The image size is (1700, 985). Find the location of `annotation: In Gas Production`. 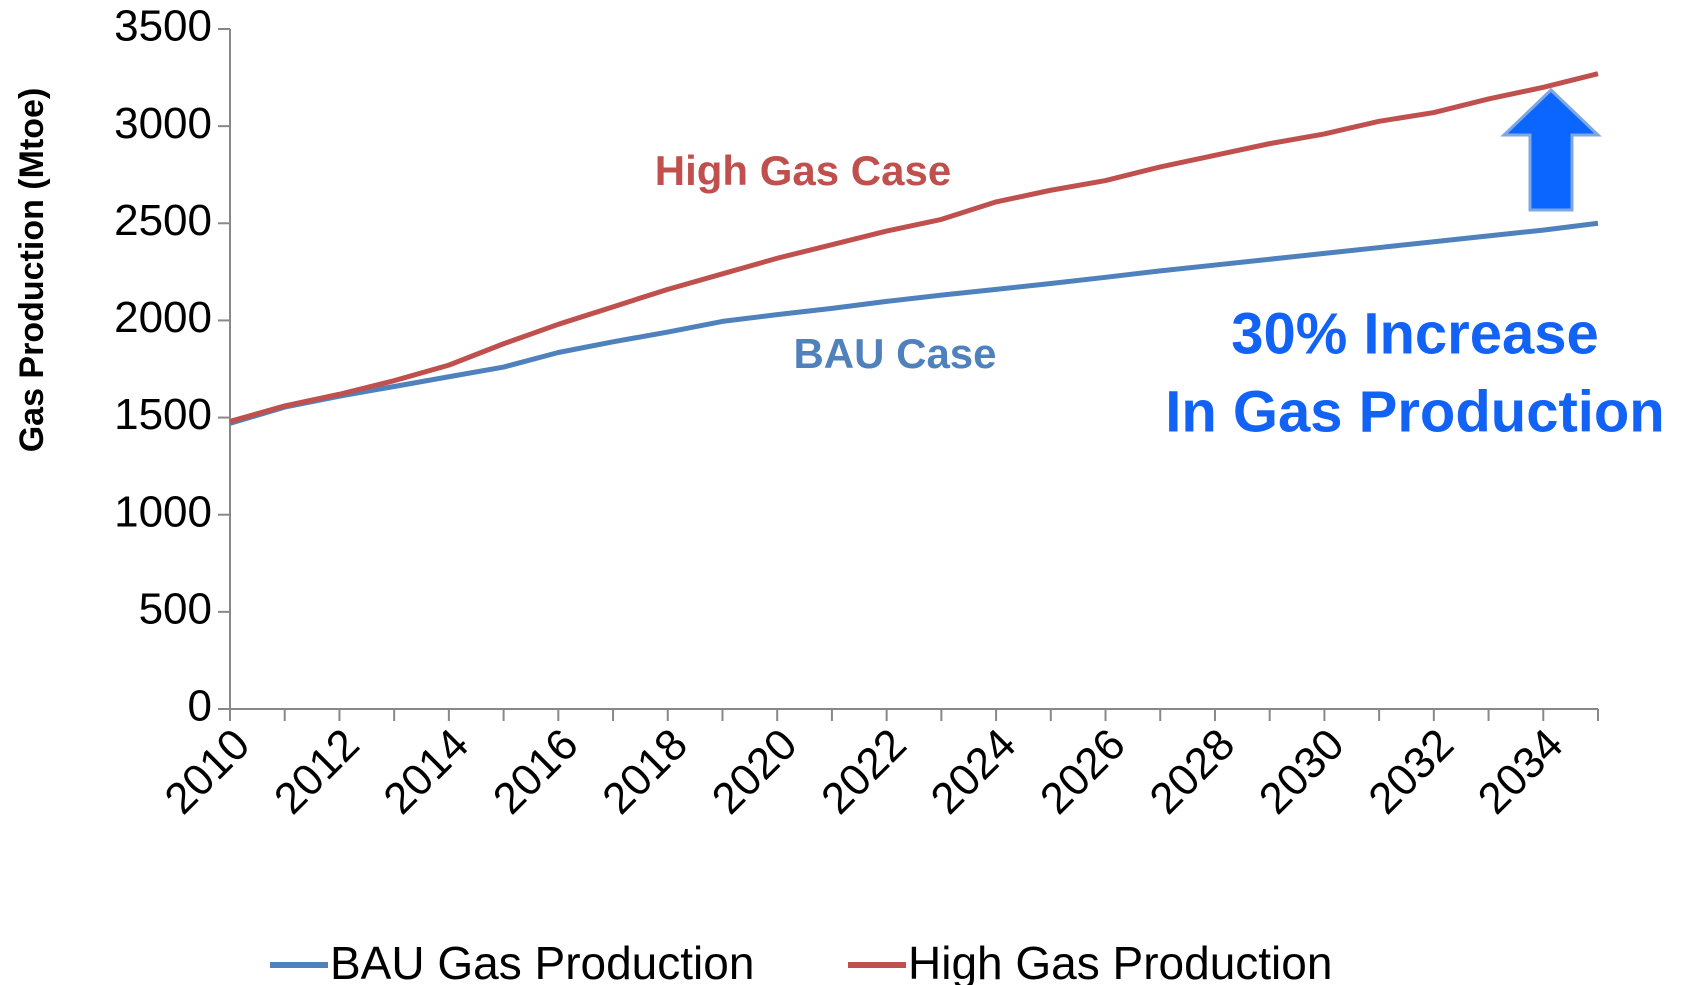

annotation: In Gas Production is located at coordinates (1415, 411).